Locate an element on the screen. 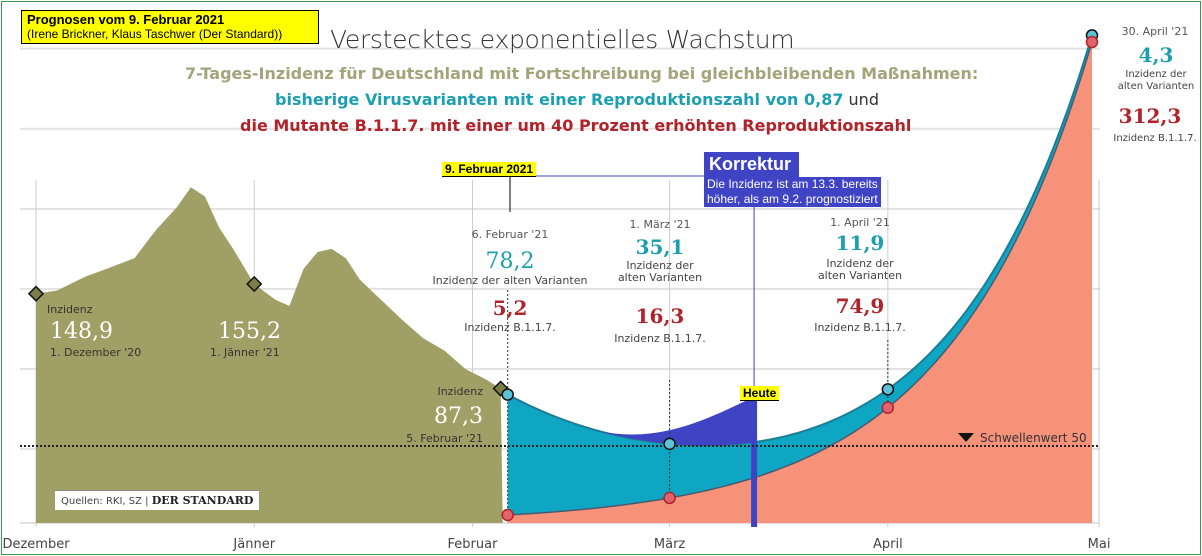 This screenshot has width=1202, height=556. threshold-marker-icon is located at coordinates (966, 437).